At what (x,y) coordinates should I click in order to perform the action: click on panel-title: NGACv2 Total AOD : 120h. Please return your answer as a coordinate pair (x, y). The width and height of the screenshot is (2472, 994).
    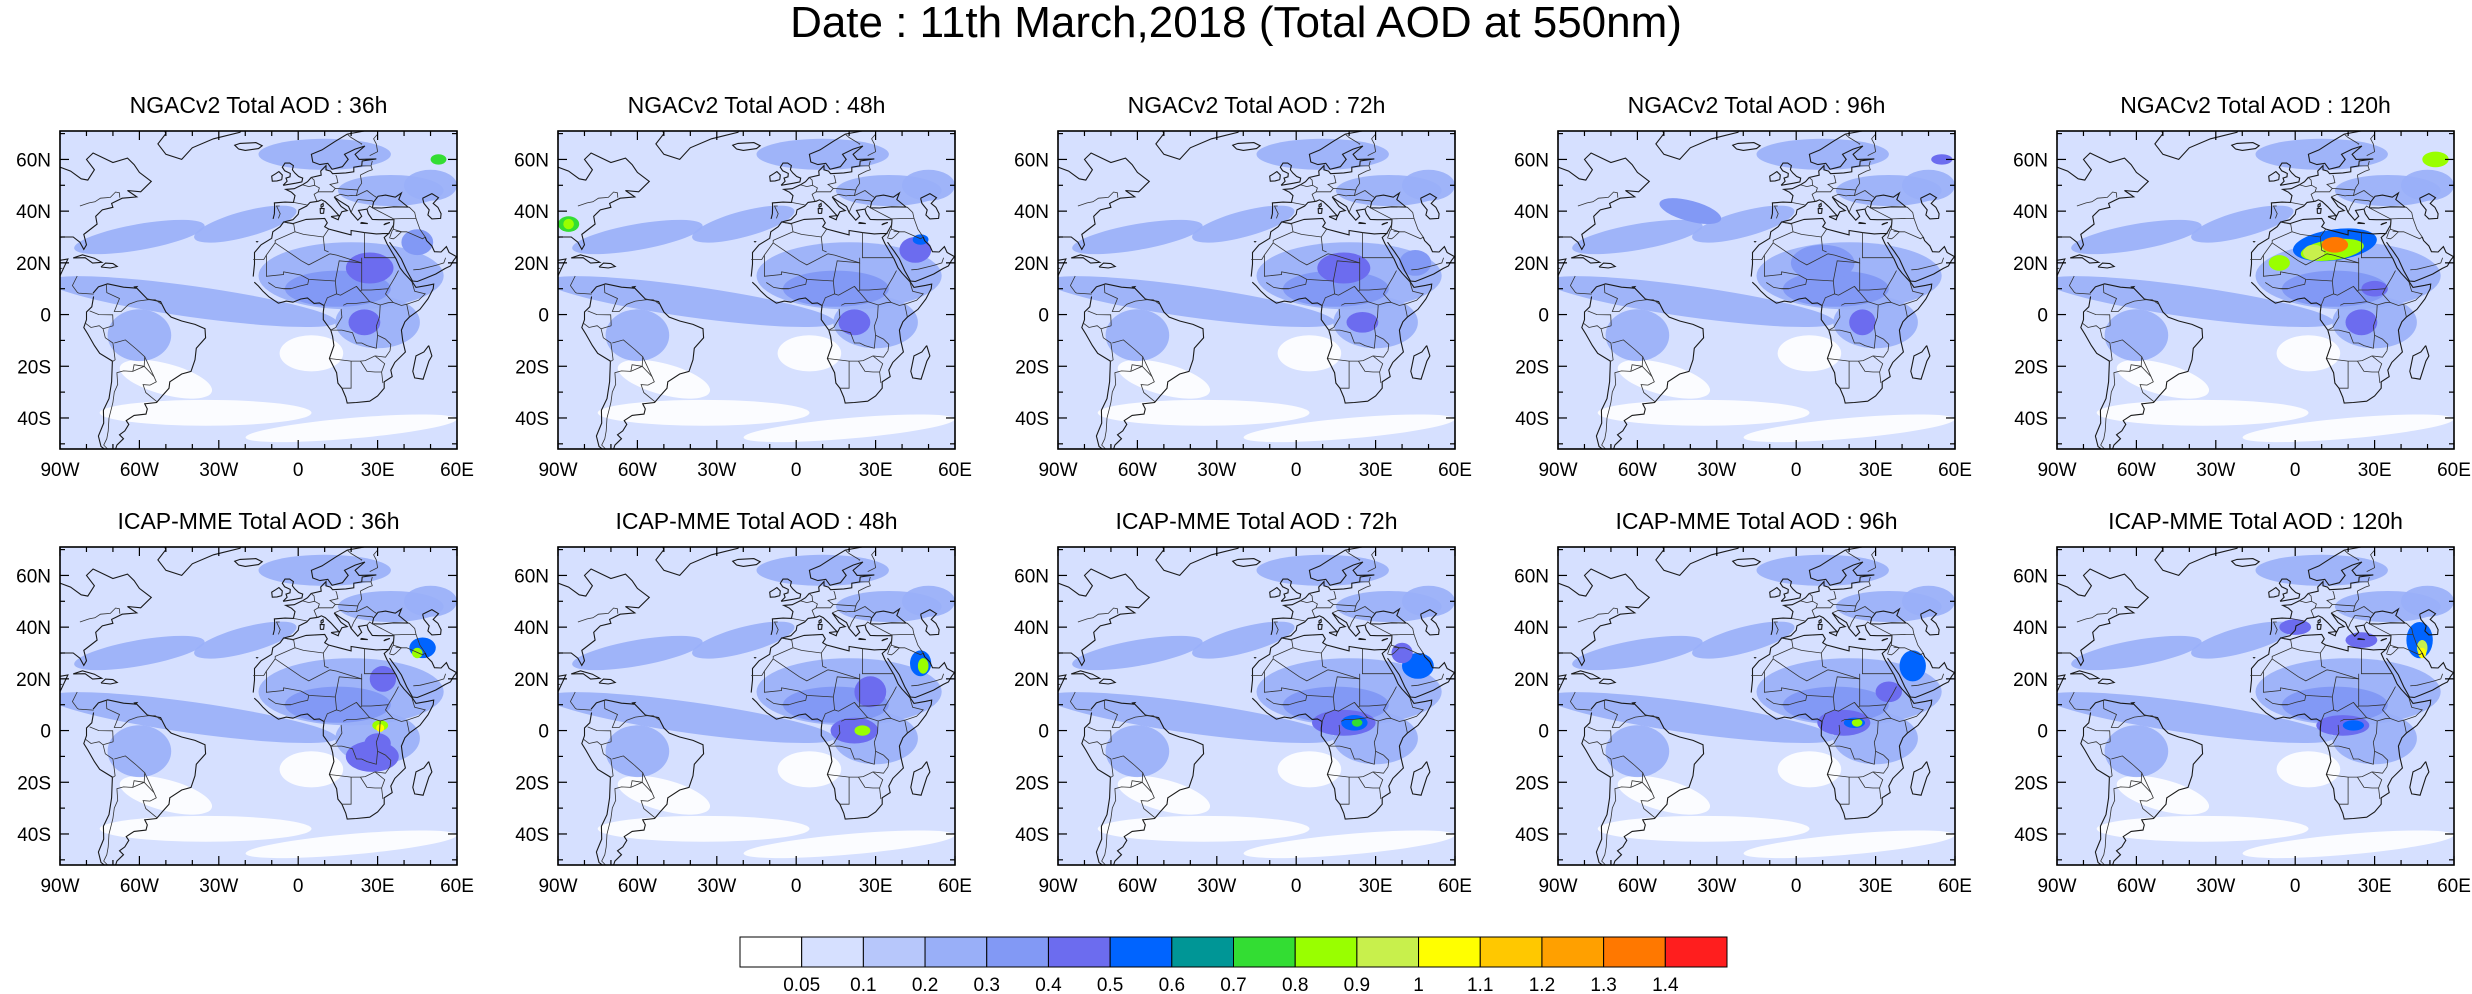
    Looking at the image, I should click on (2255, 105).